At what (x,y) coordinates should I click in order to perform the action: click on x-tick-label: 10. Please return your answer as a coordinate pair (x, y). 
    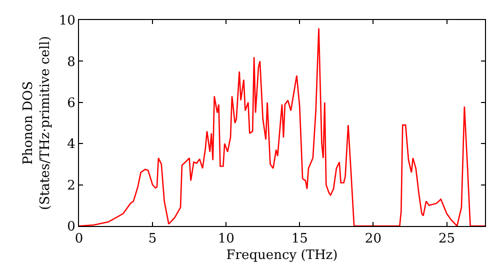
    Looking at the image, I should click on (226, 239).